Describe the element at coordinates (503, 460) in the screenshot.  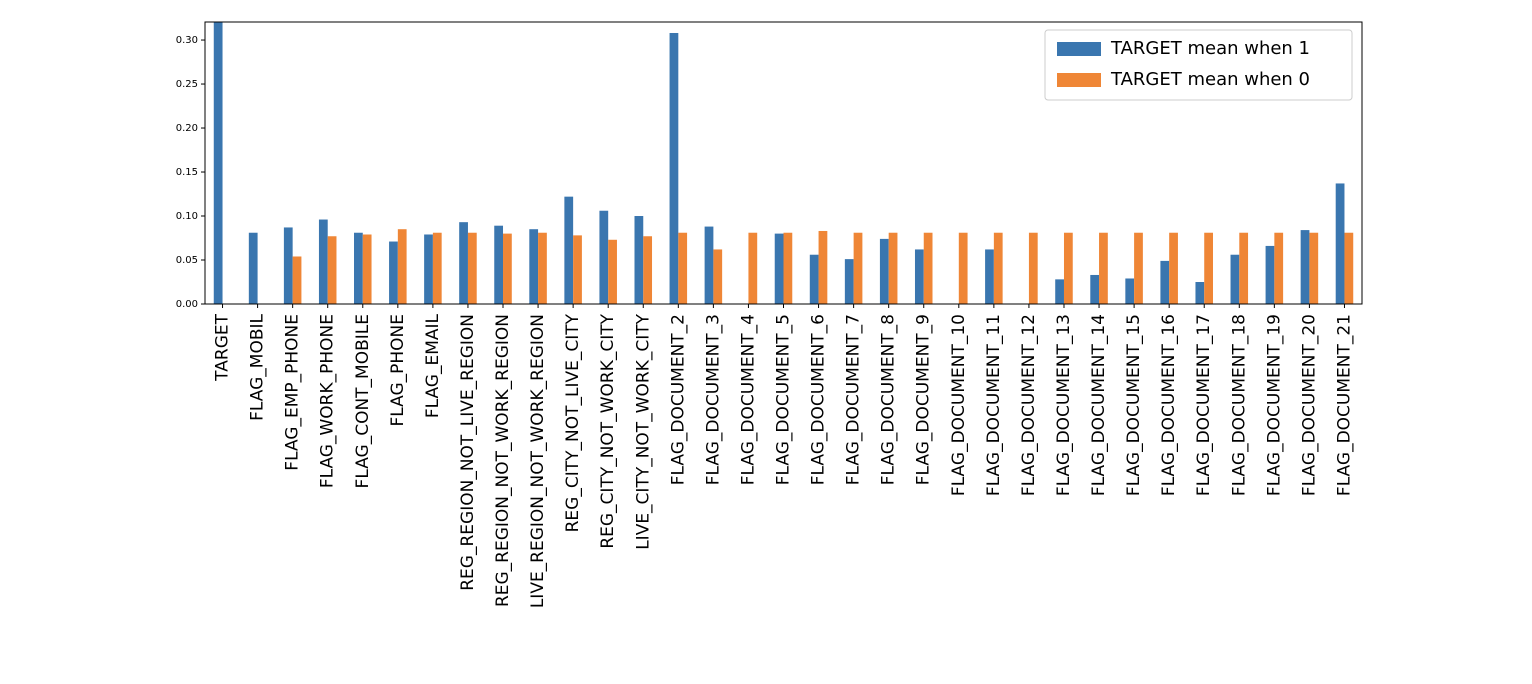
I see `x-tick-label: REG_REGION_NOT_WORK_REGION` at that location.